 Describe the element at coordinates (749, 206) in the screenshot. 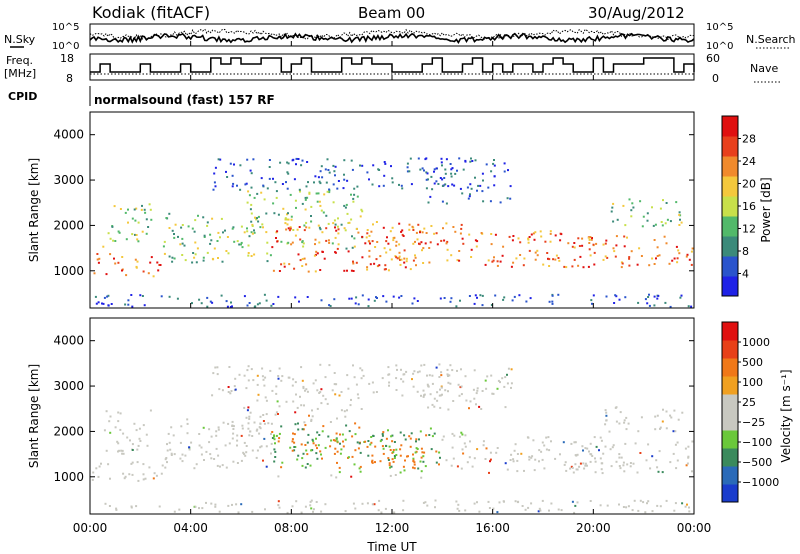

I see `colorbar-tick-label: 16` at that location.